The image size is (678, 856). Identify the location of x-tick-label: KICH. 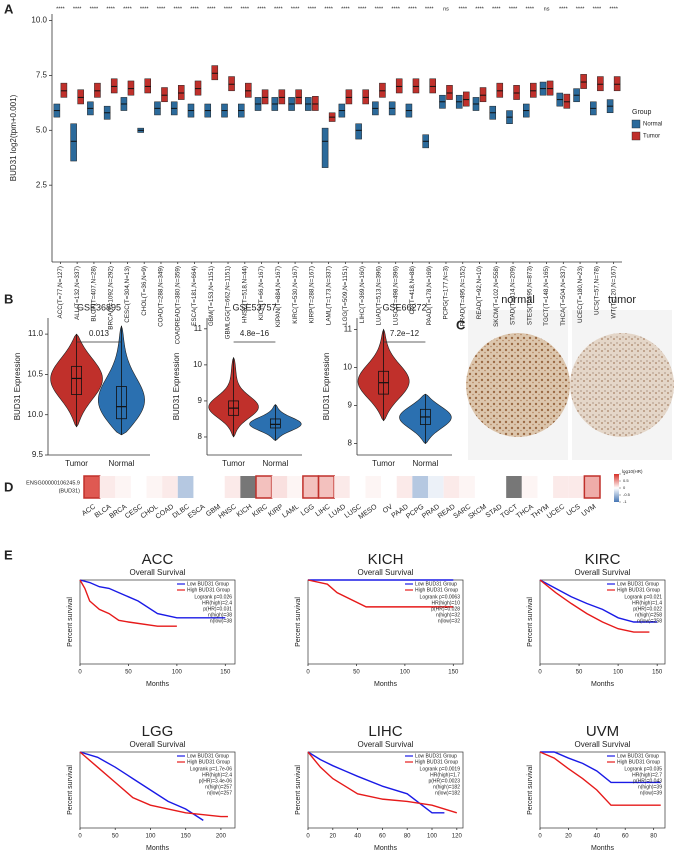
(245, 510).